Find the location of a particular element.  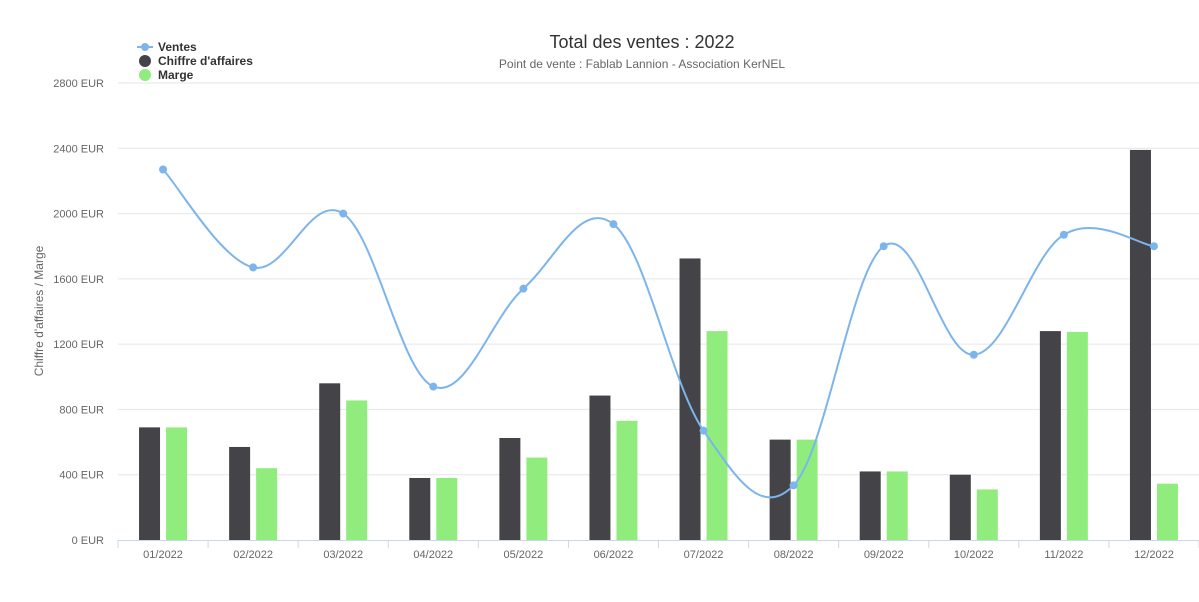

legend-ventes-symbol is located at coordinates (145, 47).